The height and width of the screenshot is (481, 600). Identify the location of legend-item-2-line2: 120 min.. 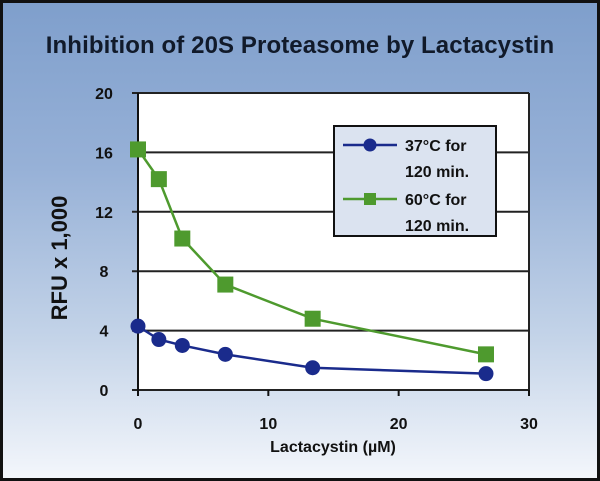
(437, 226).